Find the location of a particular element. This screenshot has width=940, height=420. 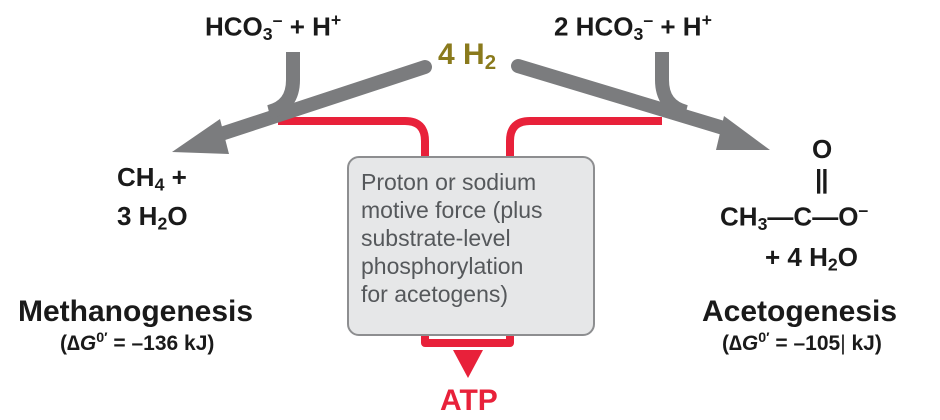

right-arrowhead is located at coordinates (743, 133).